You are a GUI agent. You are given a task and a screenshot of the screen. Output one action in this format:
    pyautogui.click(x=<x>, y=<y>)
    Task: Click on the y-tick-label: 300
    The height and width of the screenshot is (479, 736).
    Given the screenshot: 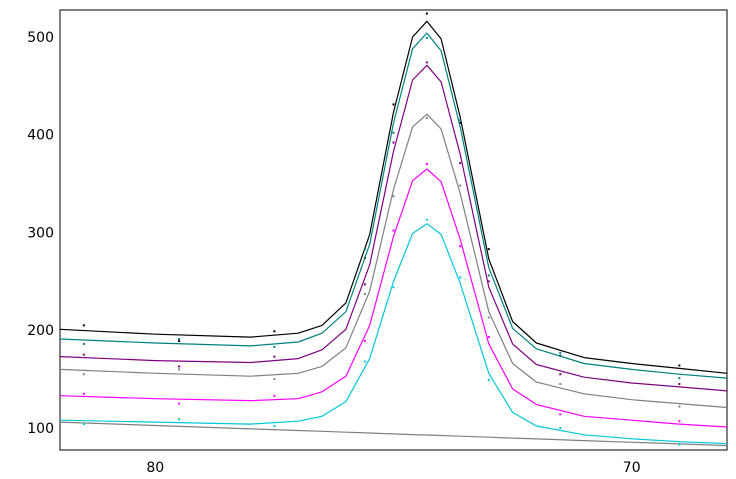 What is the action you would take?
    pyautogui.click(x=40, y=233)
    